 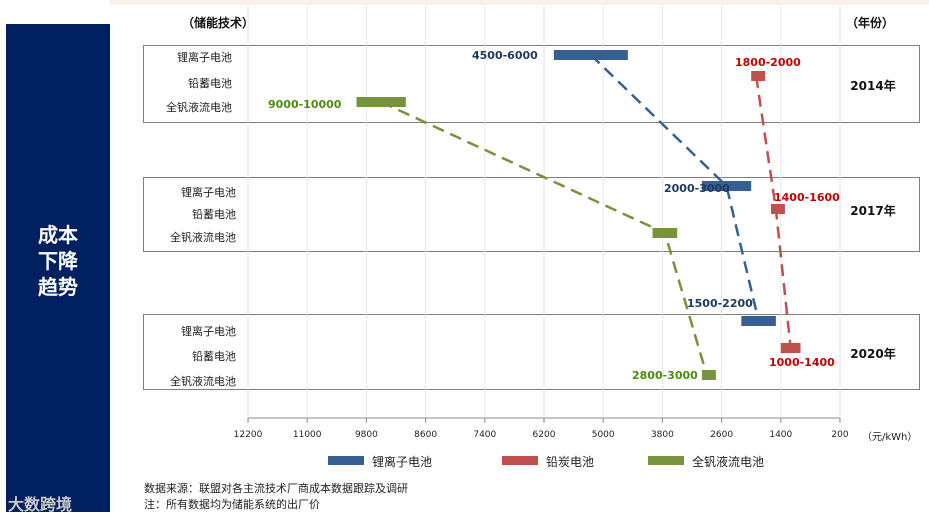 I want to click on year-label-2014: 2014年, so click(x=873, y=86).